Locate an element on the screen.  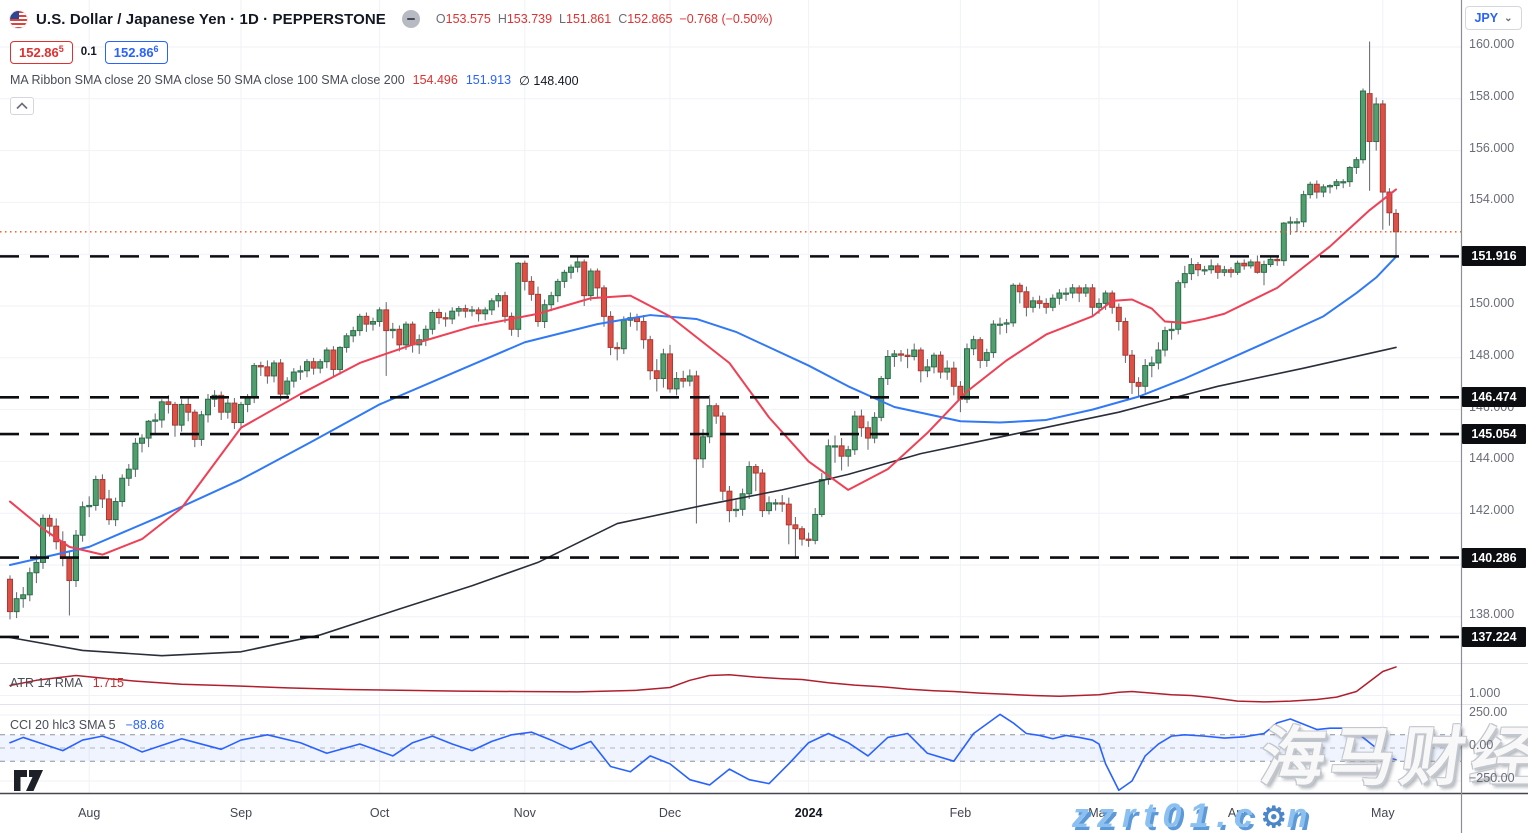
sell-button: 152.86 5 is located at coordinates (41, 52).